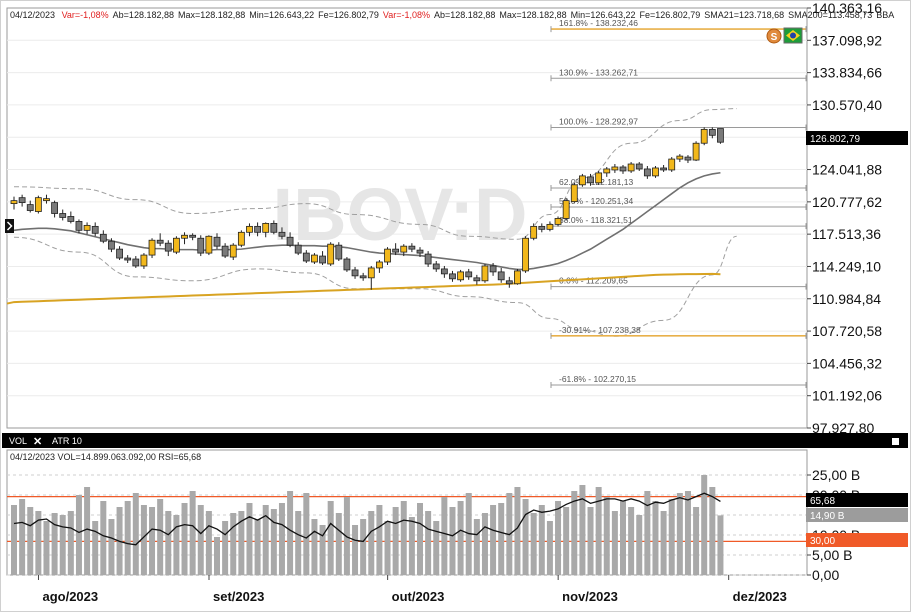 Image resolution: width=911 pixels, height=612 pixels. Describe the element at coordinates (70, 596) in the screenshot. I see `time-tick-label: ago/2023` at that location.